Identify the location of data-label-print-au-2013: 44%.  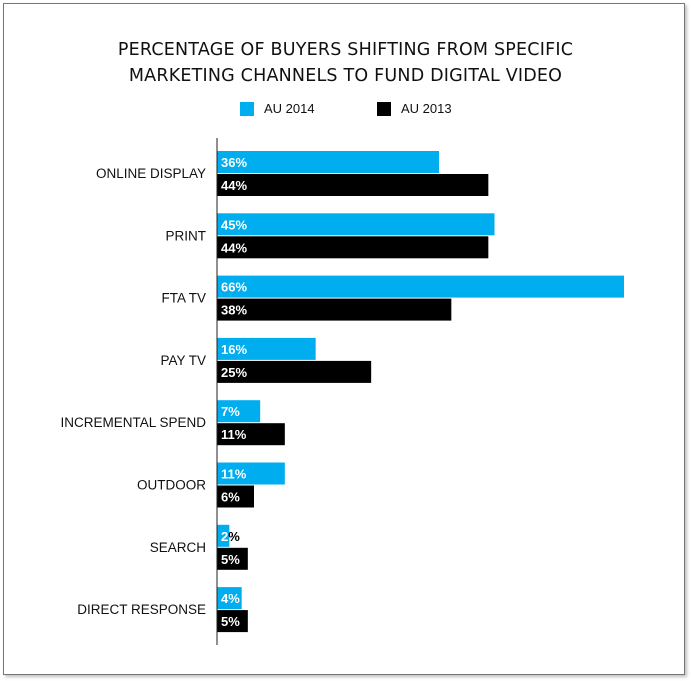
(234, 247).